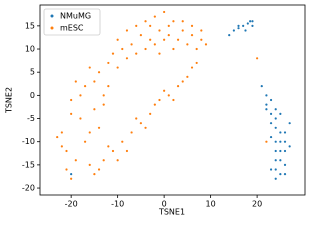 Image resolution: width=320 pixels, height=240 pixels. What do you see at coordinates (30, 49) in the screenshot?
I see `y-tick-label: 10` at bounding box center [30, 49].